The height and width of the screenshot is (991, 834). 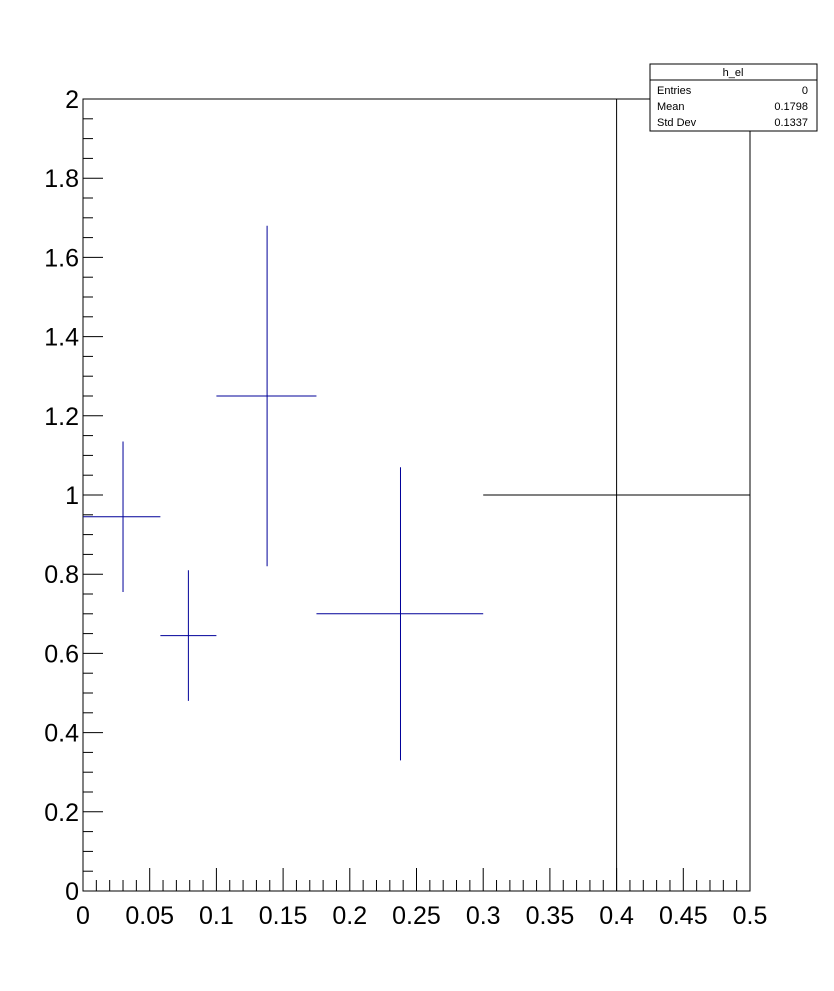 I want to click on stats-mean-label: Mean, so click(x=671, y=107).